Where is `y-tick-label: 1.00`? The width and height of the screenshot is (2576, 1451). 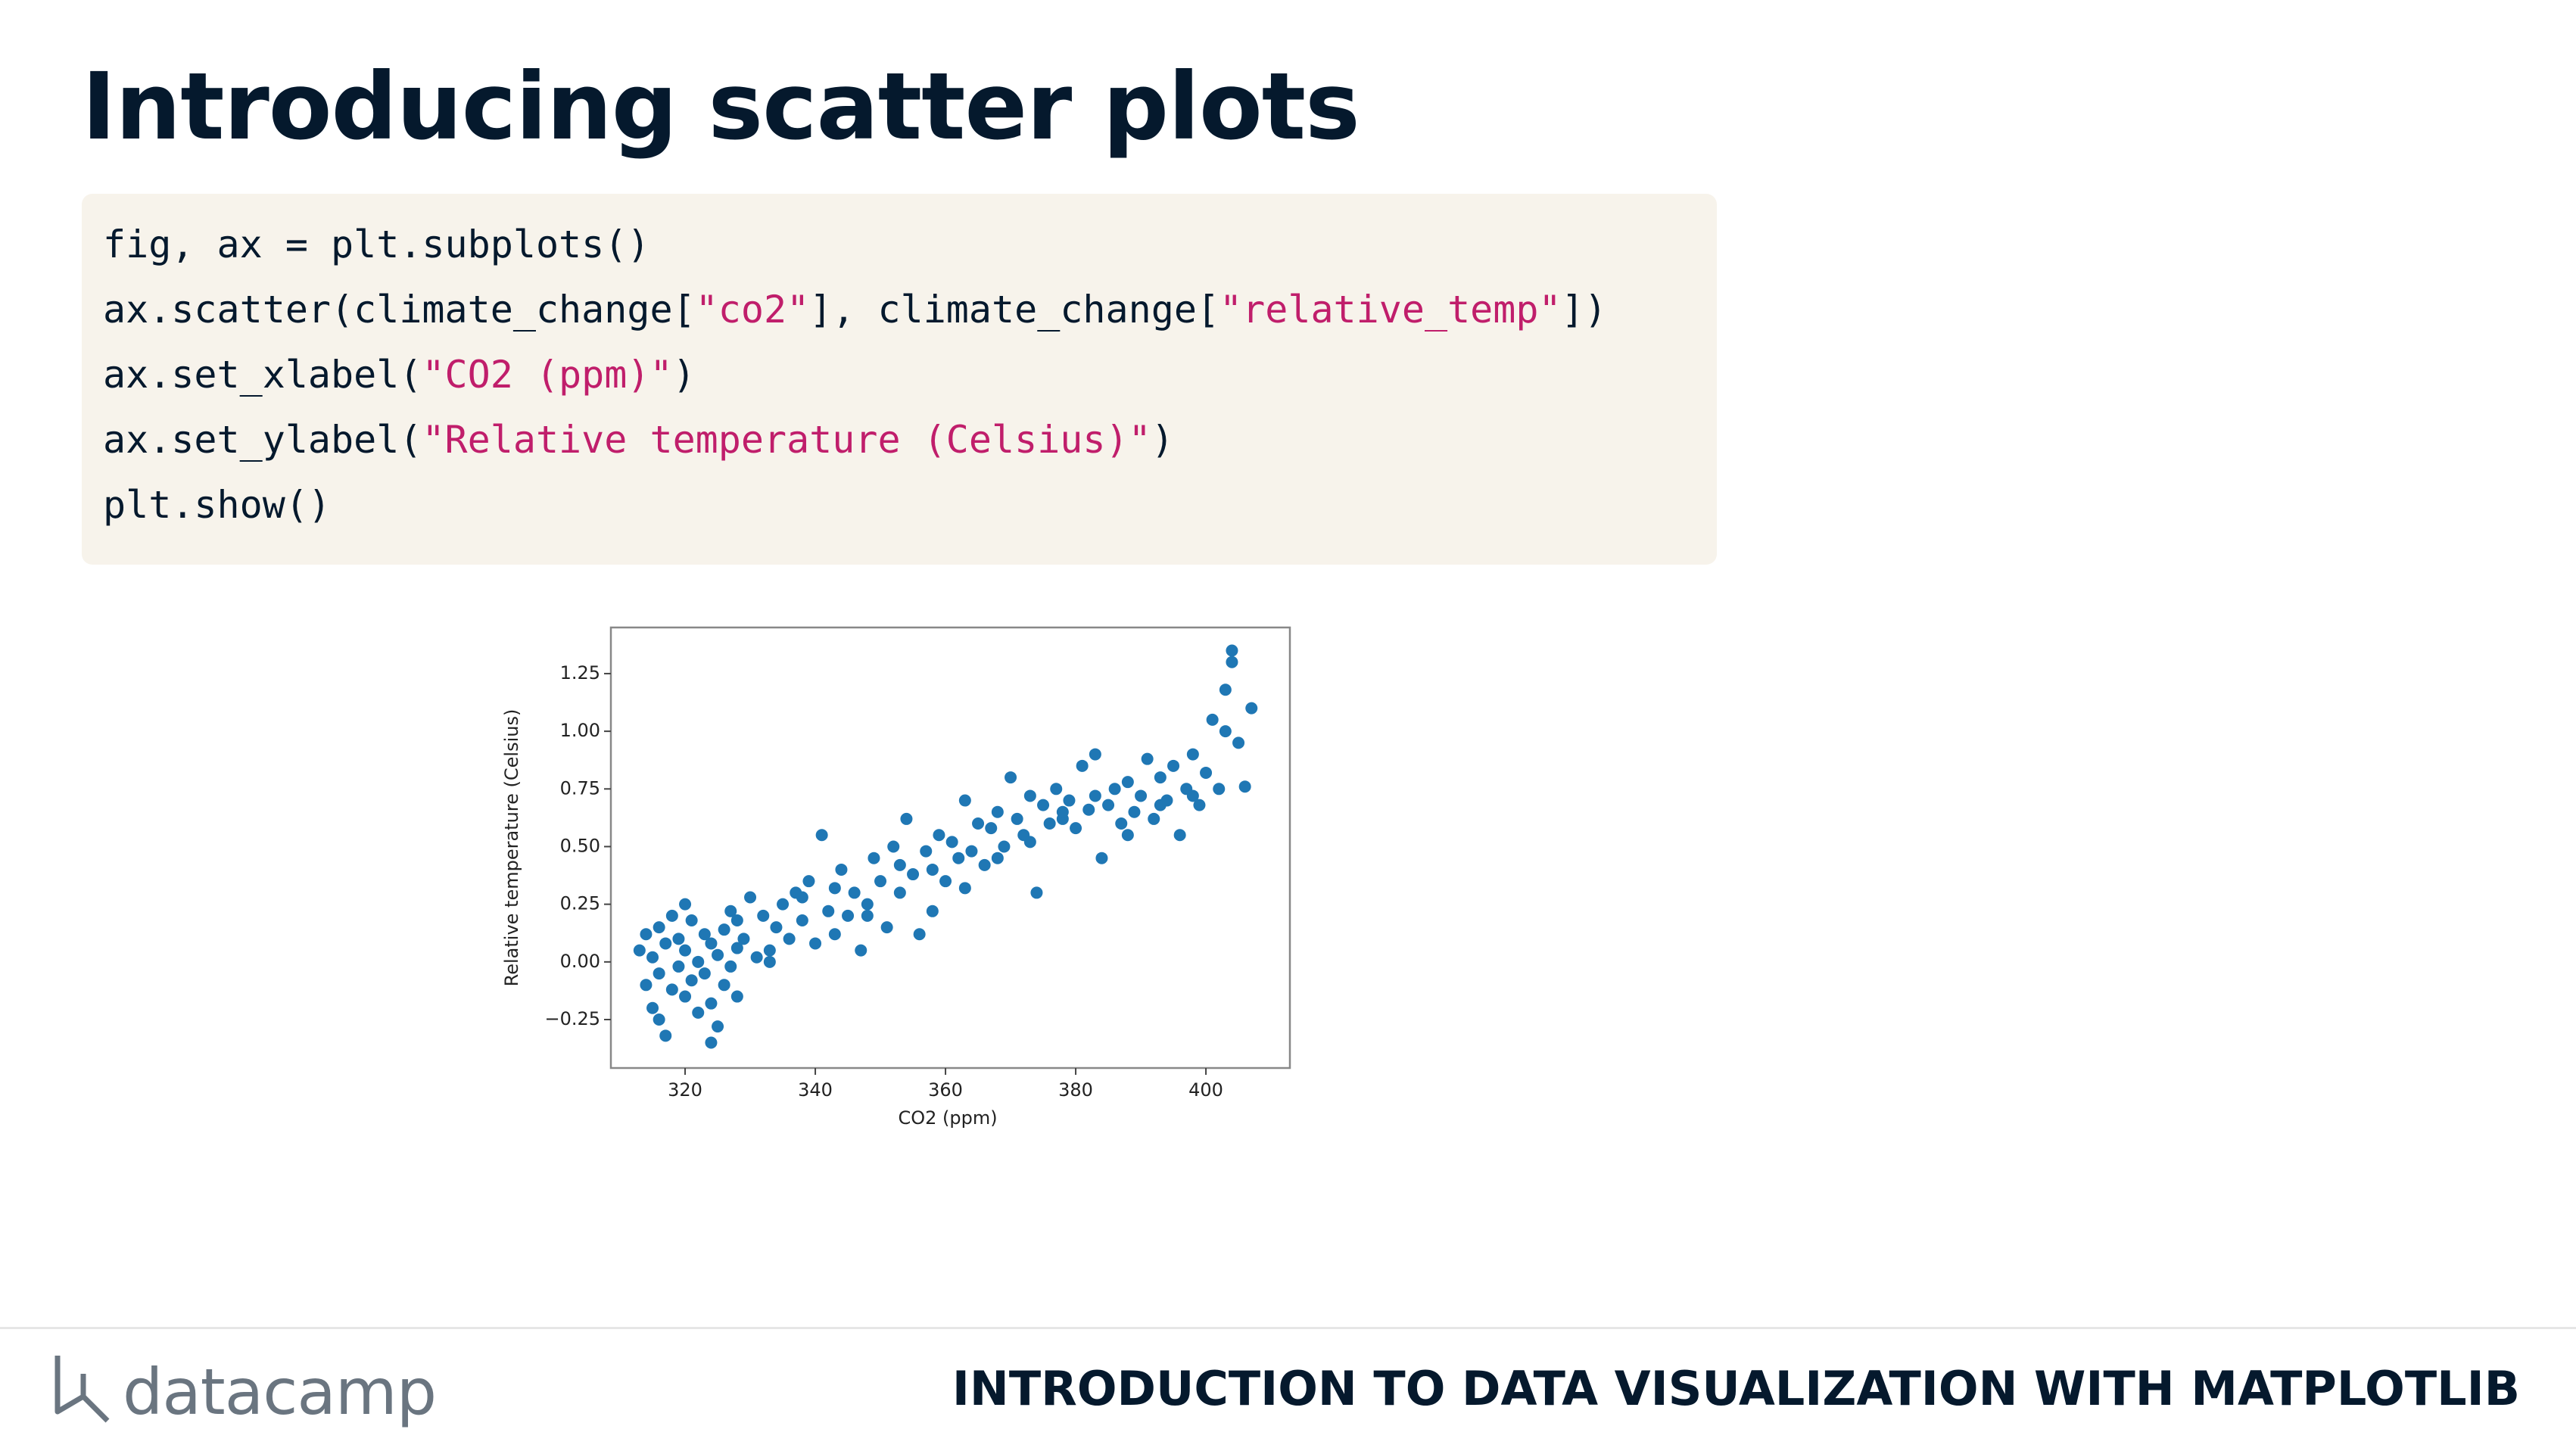
y-tick-label: 1.00 is located at coordinates (580, 730).